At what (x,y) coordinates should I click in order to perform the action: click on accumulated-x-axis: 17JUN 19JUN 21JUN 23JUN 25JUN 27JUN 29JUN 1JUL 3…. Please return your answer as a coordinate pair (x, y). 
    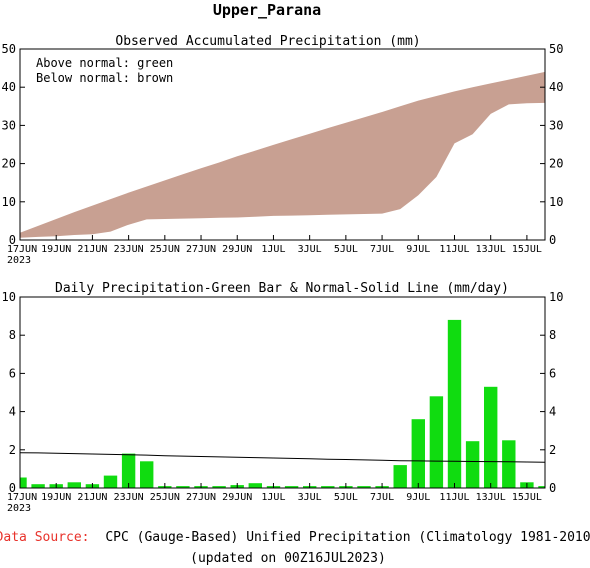
    Looking at the image, I should click on (274, 250).